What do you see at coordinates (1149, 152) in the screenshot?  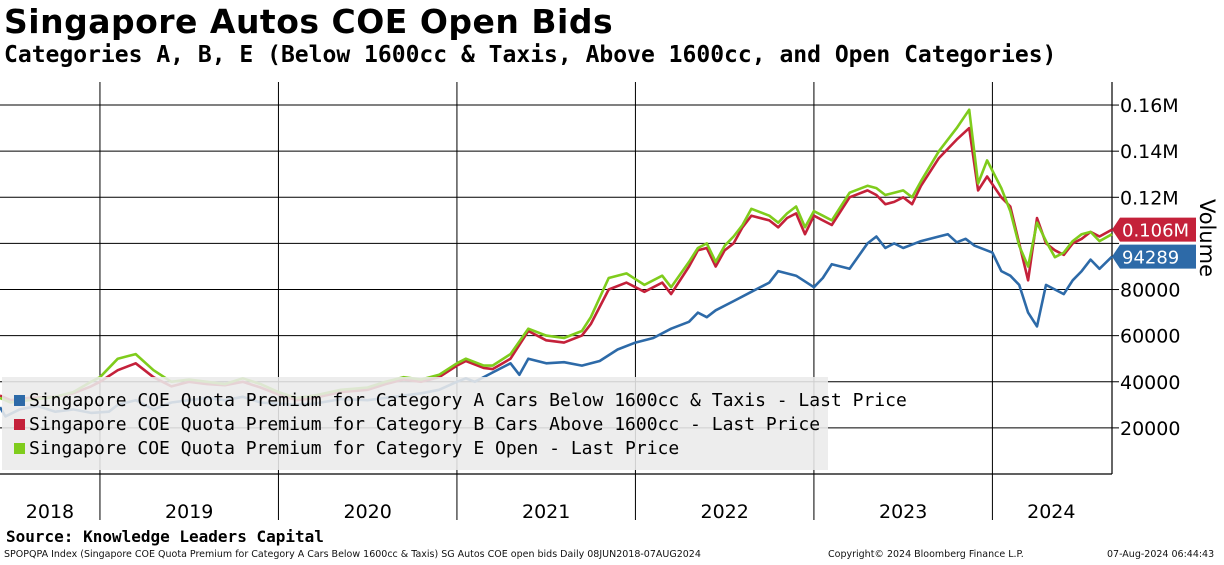 I see `y-tick-label: 0.14M` at bounding box center [1149, 152].